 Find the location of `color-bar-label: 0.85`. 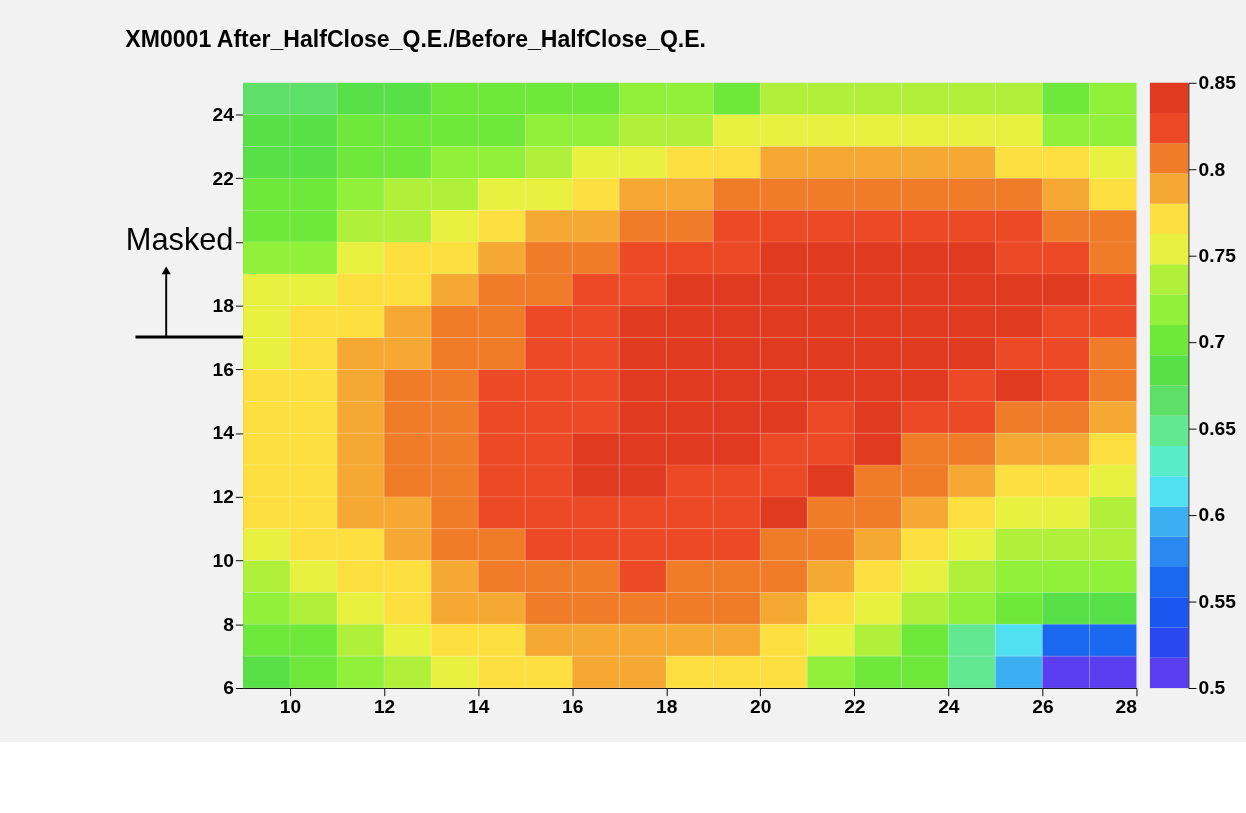

color-bar-label: 0.85 is located at coordinates (1217, 83).